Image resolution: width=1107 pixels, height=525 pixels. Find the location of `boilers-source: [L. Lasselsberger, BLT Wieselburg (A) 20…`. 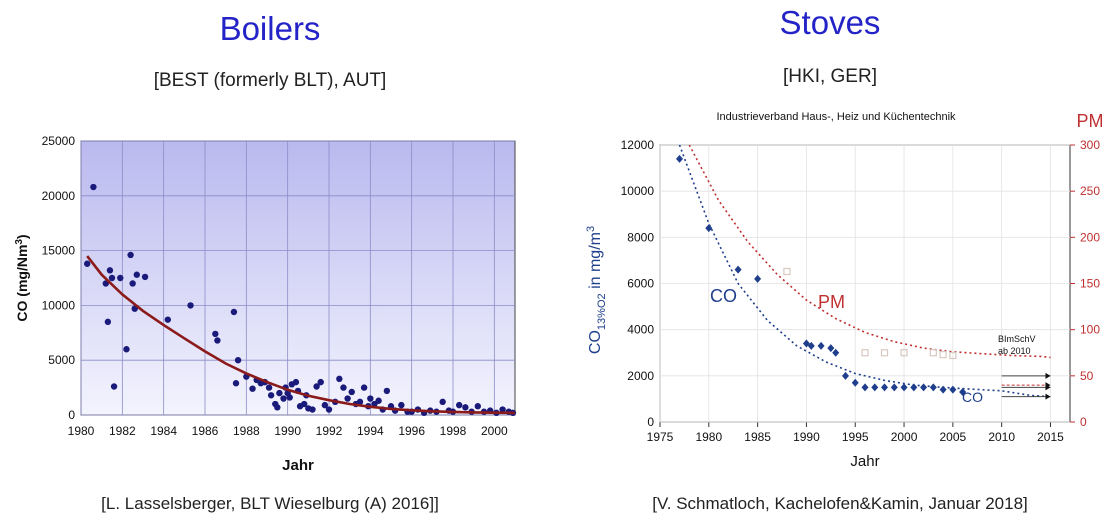

boilers-source: [L. Lasselsberger, BLT Wieselburg (A) 20… is located at coordinates (270, 503).